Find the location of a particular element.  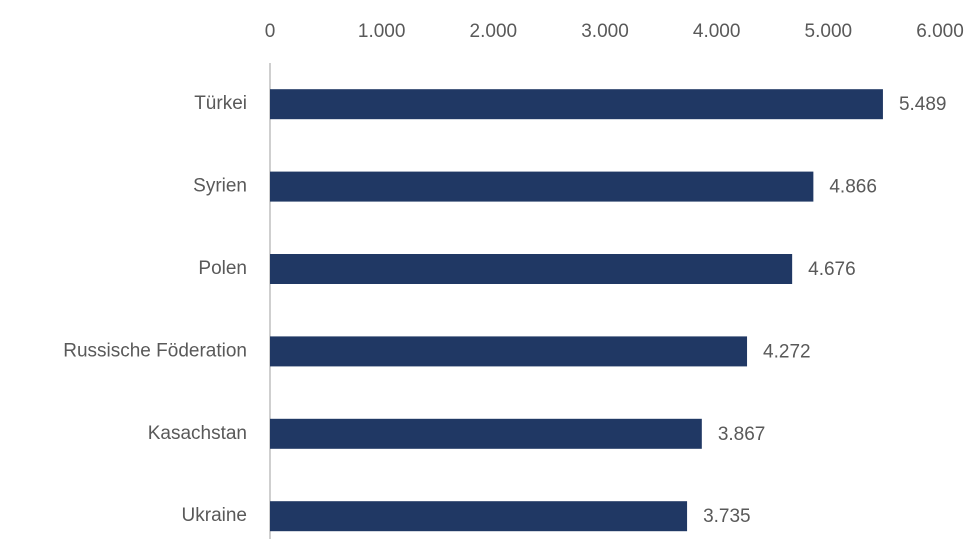

x-tick-label: 2.000 is located at coordinates (494, 31).